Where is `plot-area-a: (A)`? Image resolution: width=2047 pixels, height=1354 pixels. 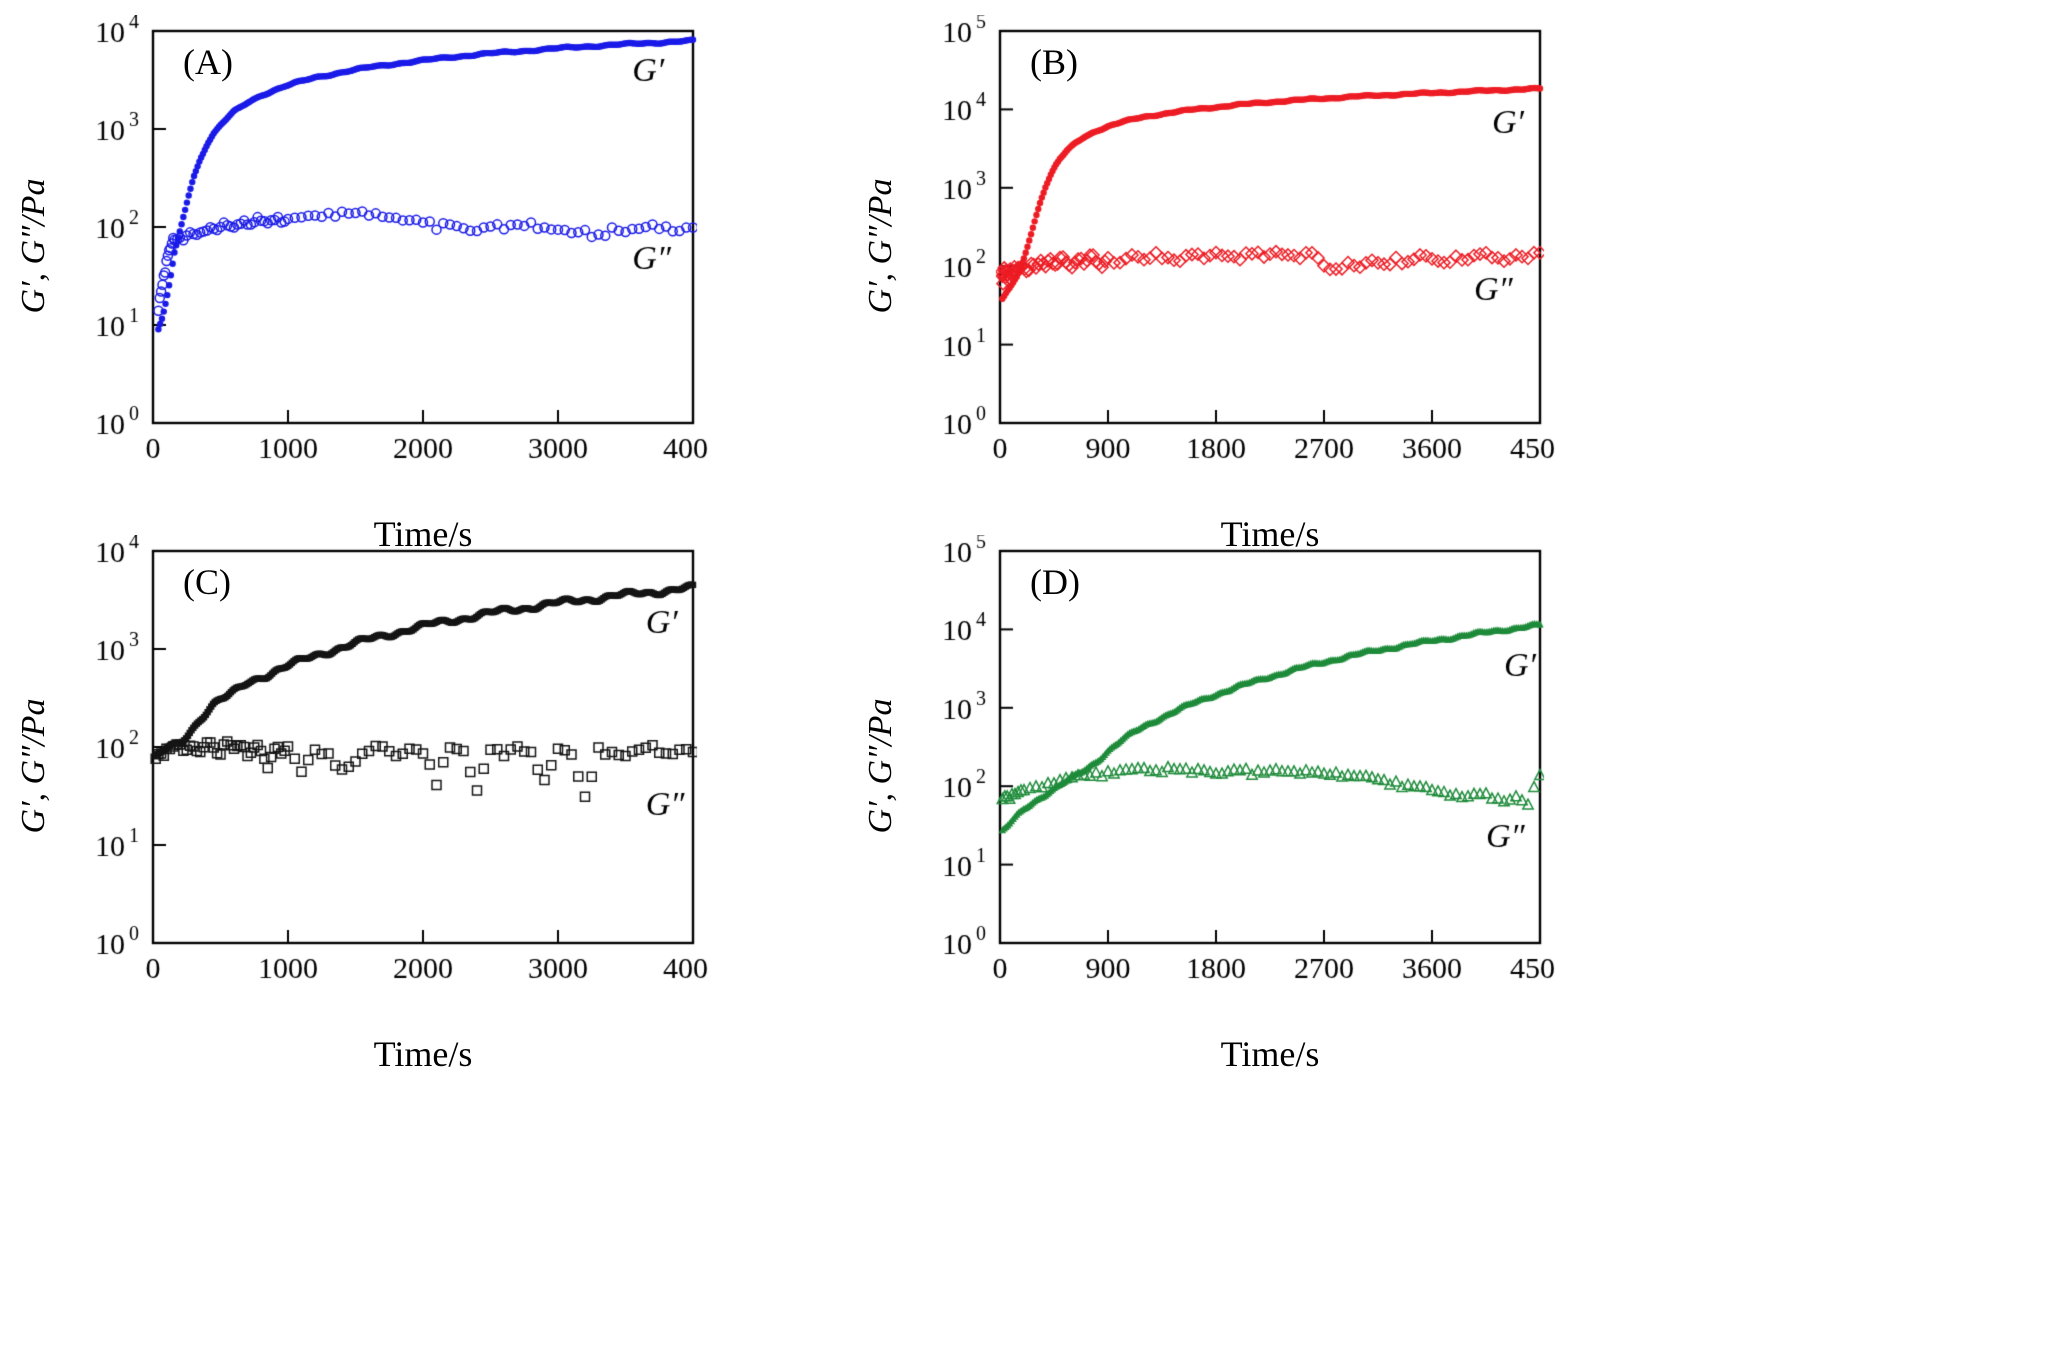 plot-area-a: (A) is located at coordinates (378, 255).